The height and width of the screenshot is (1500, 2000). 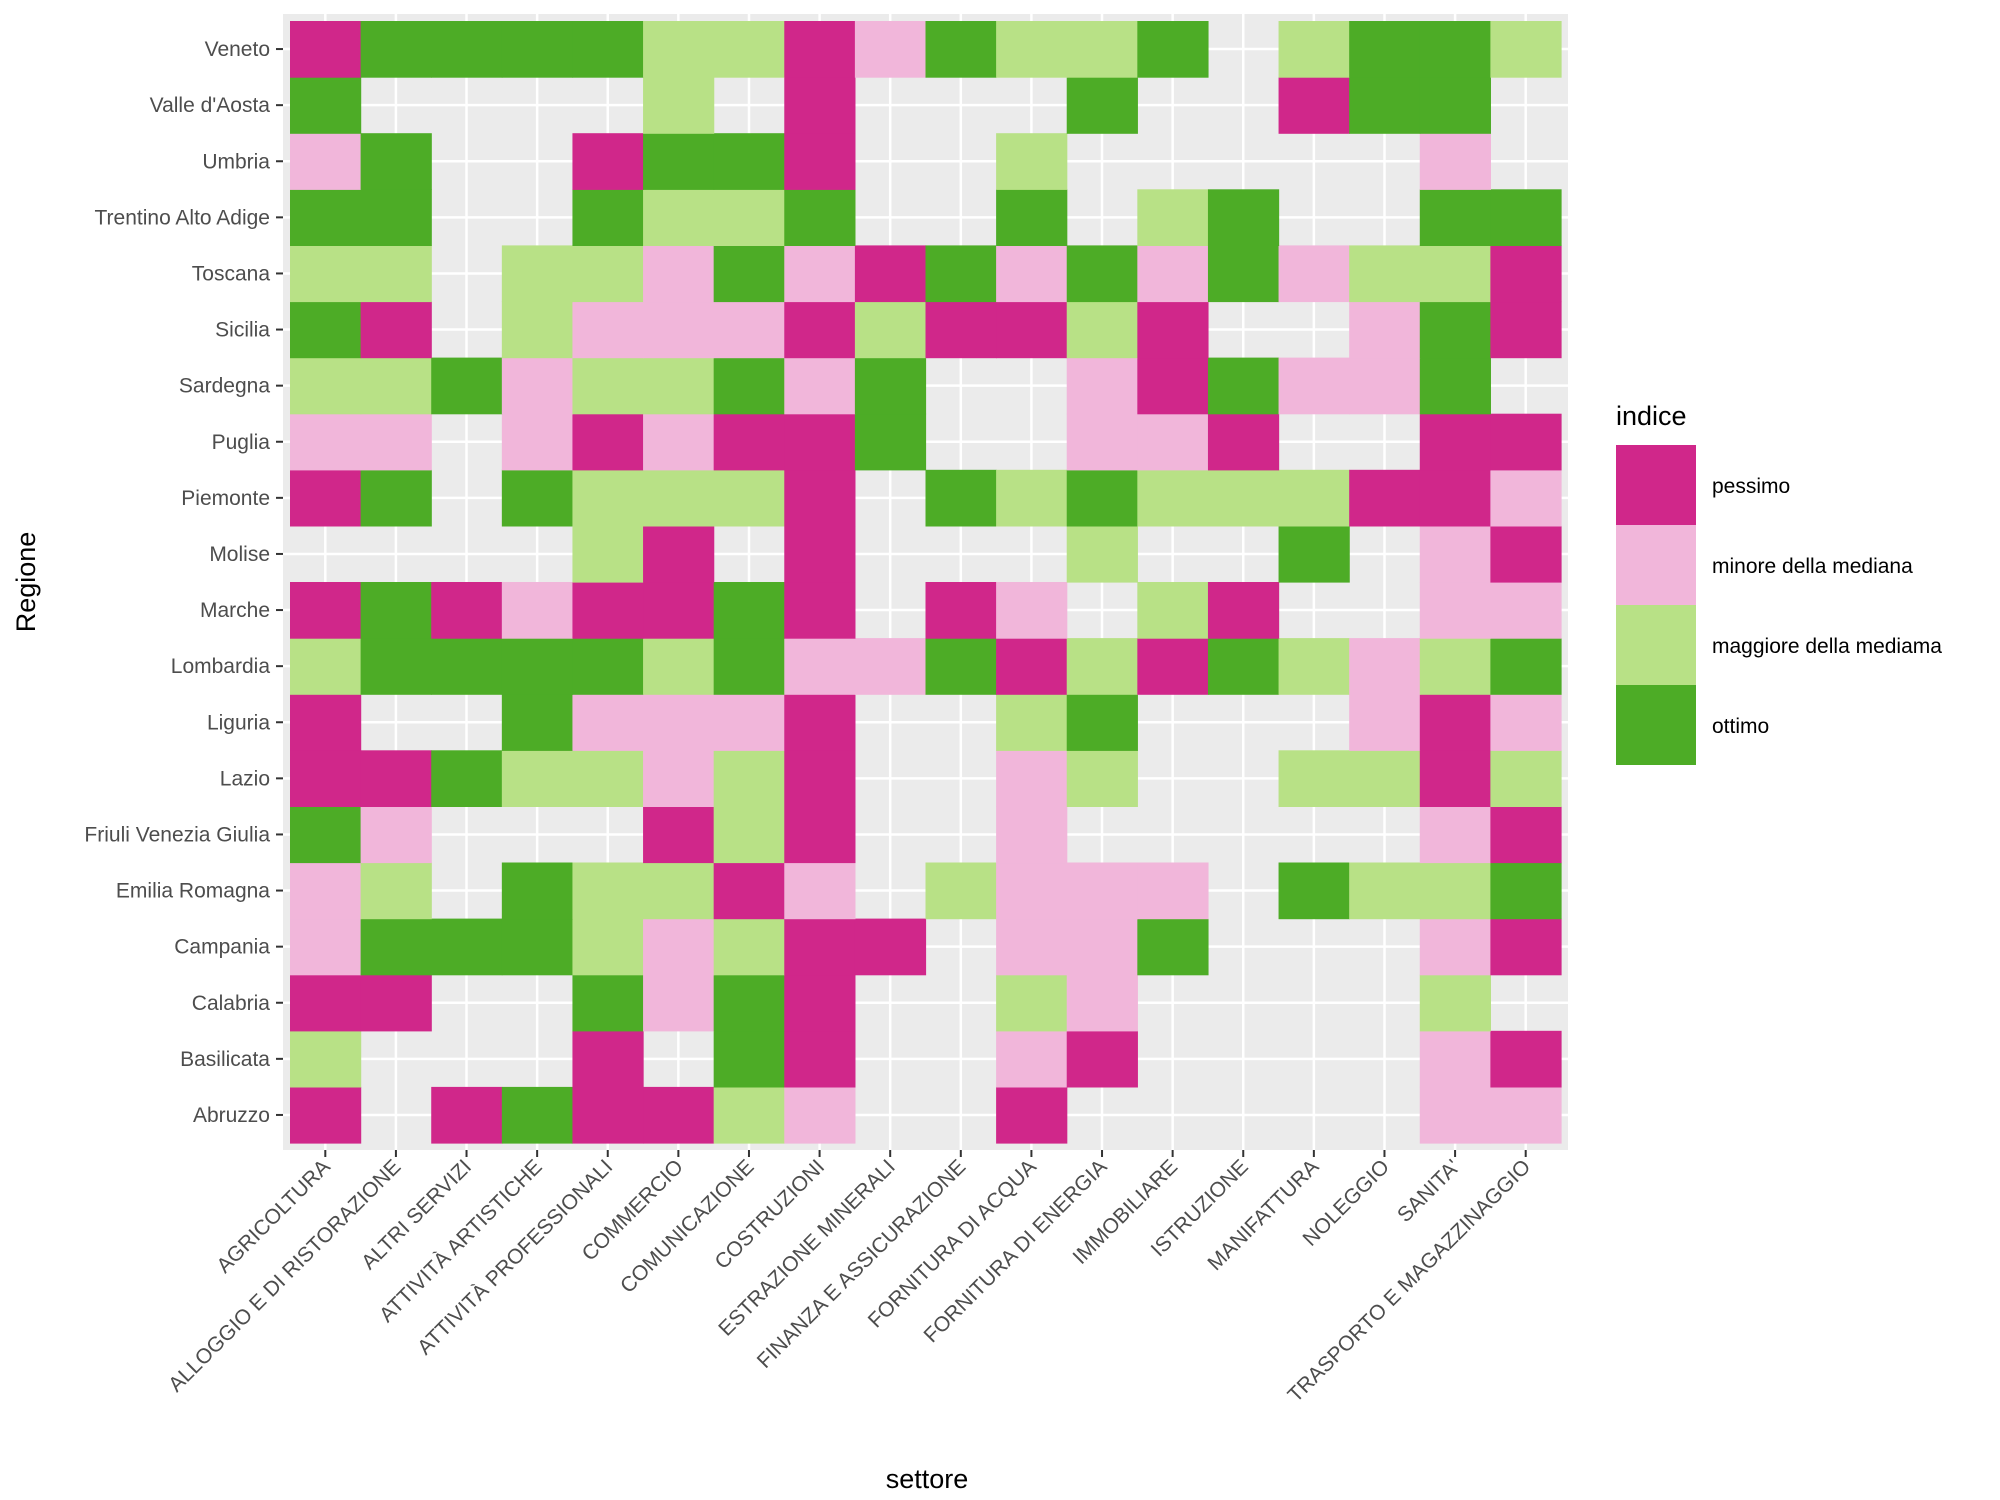 I want to click on y-tick-label: Sicilia, so click(x=242, y=330).